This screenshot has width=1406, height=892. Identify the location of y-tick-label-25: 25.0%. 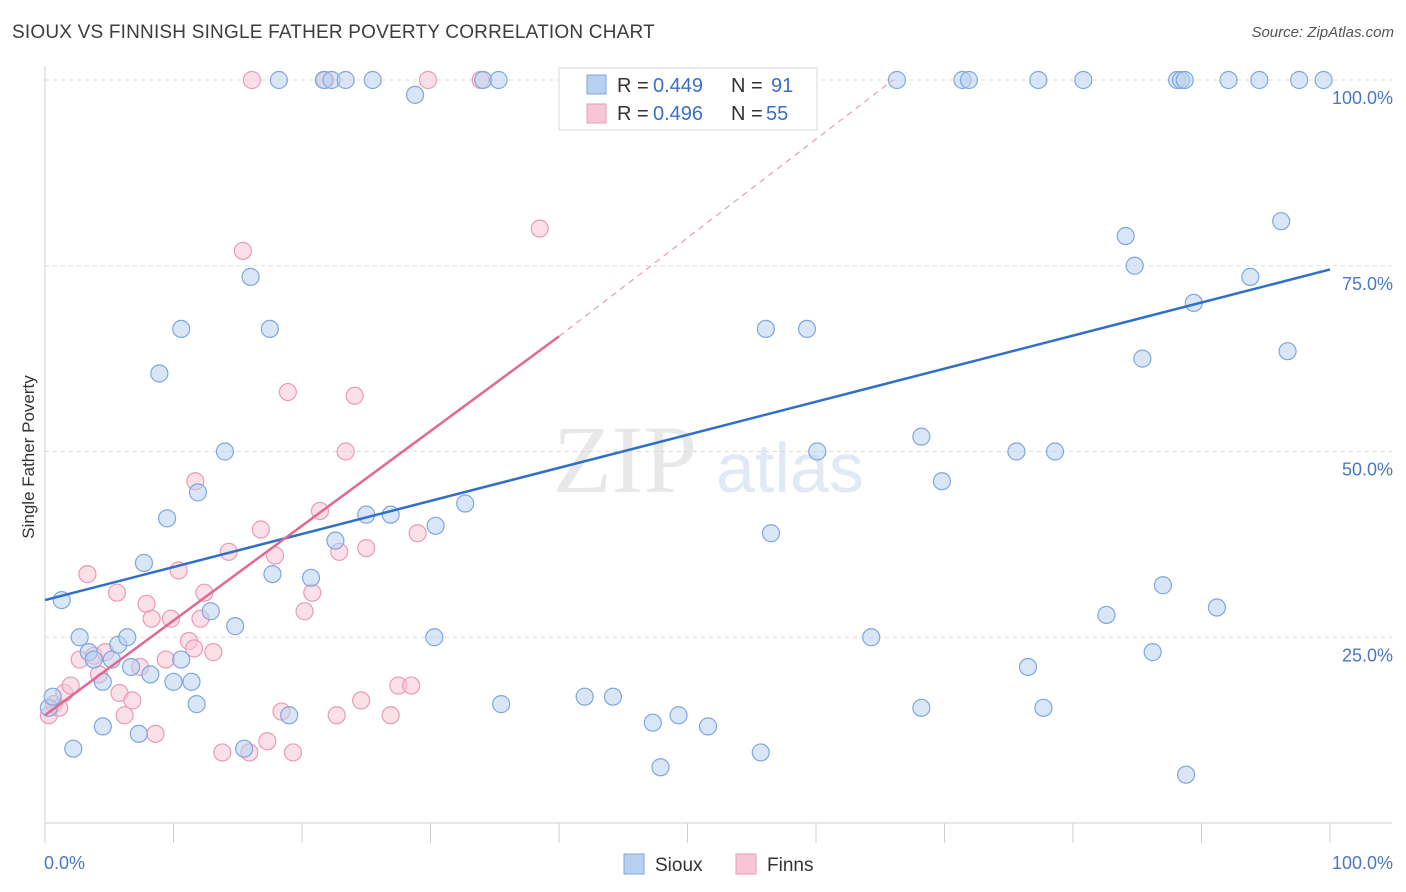
(1367, 655).